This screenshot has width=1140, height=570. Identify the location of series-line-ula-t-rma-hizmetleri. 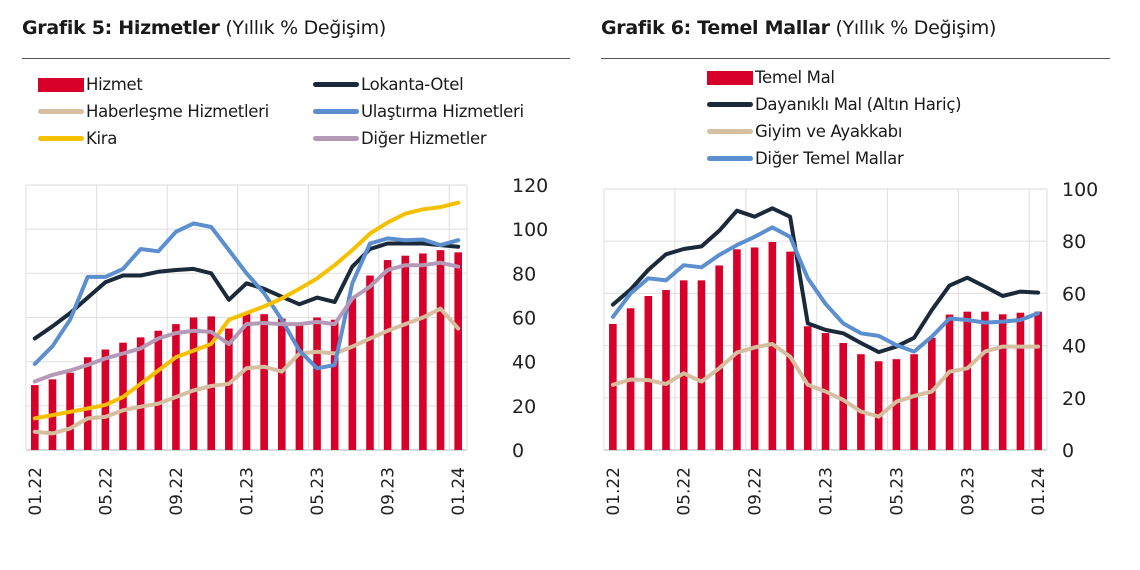
(246, 296).